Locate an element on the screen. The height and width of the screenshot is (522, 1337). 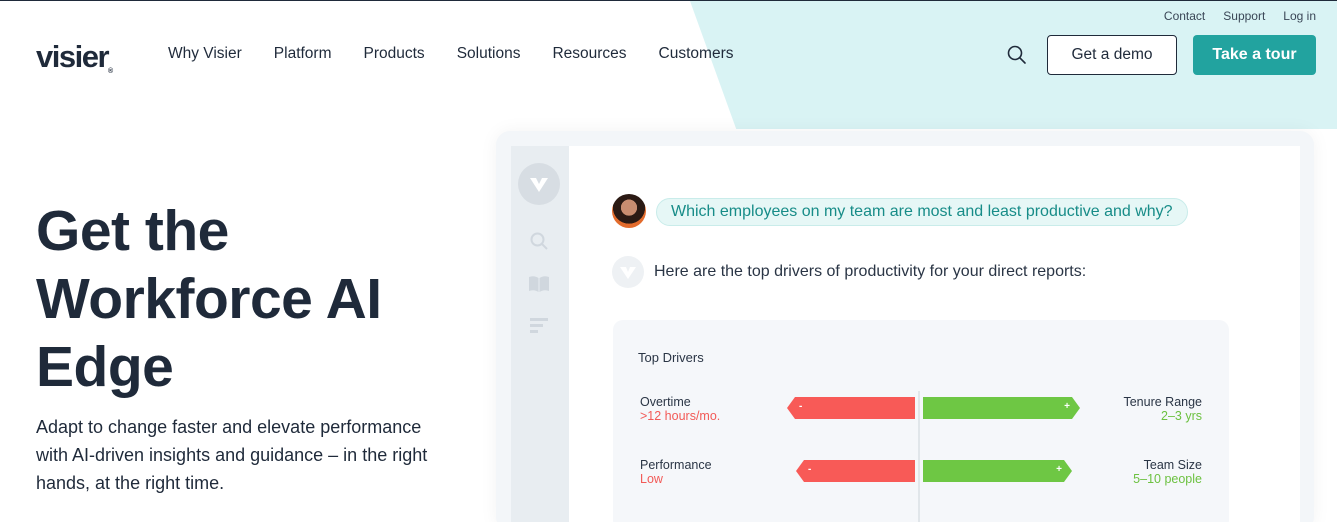
utility-nav: Contact Support Log in is located at coordinates (1240, 16).